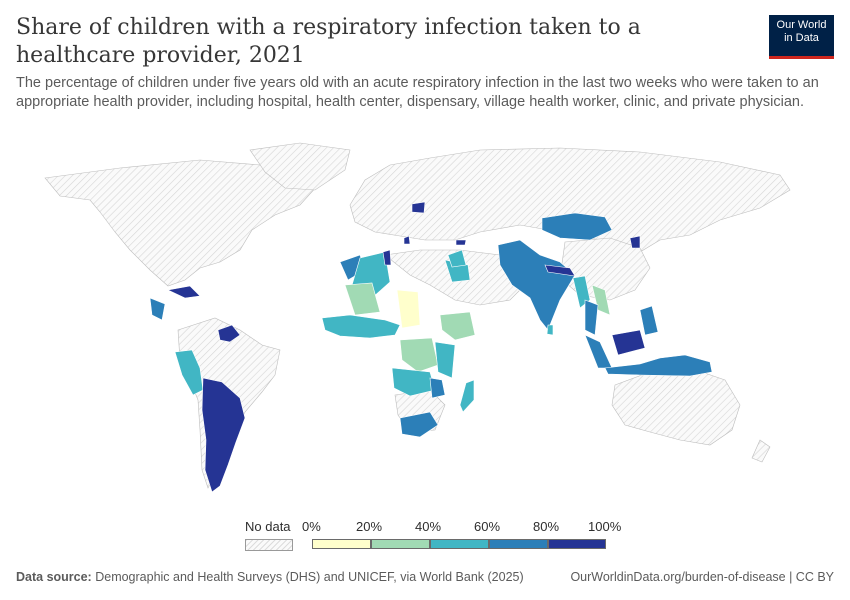 The image size is (850, 600). What do you see at coordinates (184, 292) in the screenshot?
I see `caribbean-region` at bounding box center [184, 292].